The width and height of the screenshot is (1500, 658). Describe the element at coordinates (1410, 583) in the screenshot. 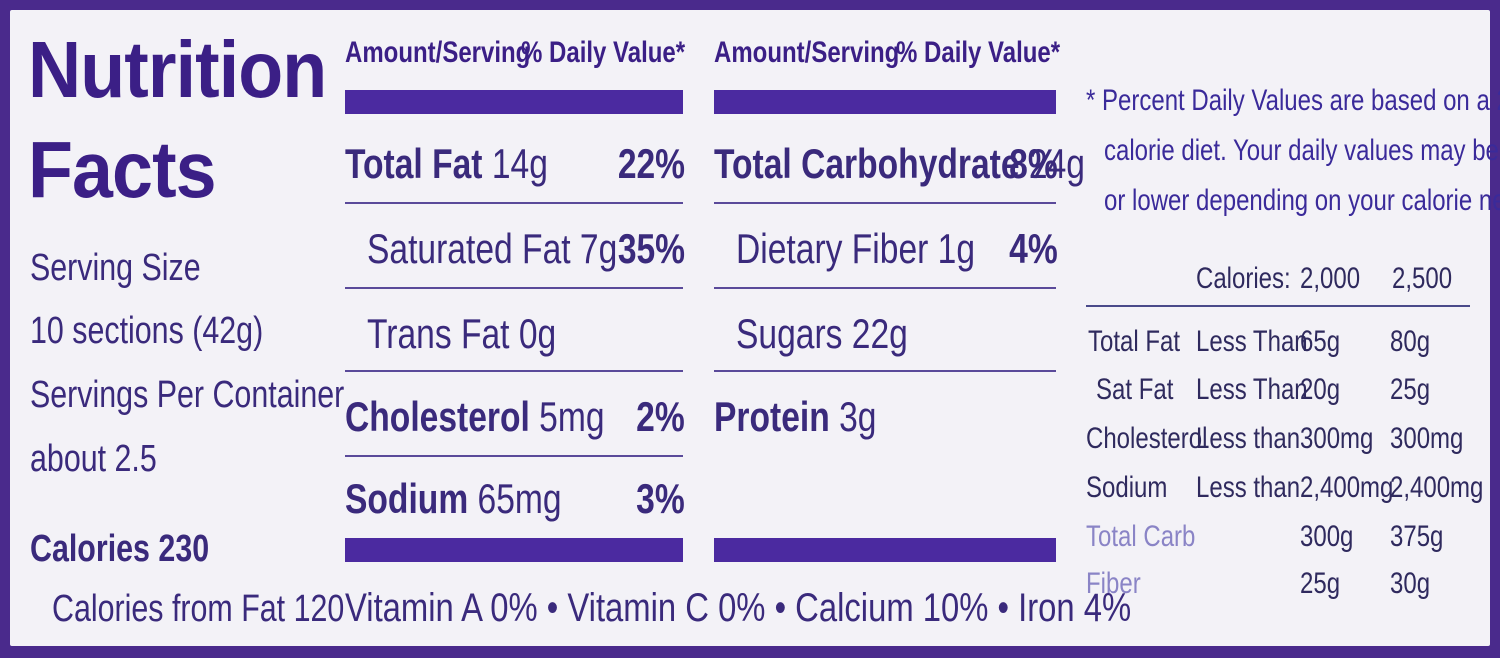

I see `dv-row-fiber-v2: 30g` at that location.